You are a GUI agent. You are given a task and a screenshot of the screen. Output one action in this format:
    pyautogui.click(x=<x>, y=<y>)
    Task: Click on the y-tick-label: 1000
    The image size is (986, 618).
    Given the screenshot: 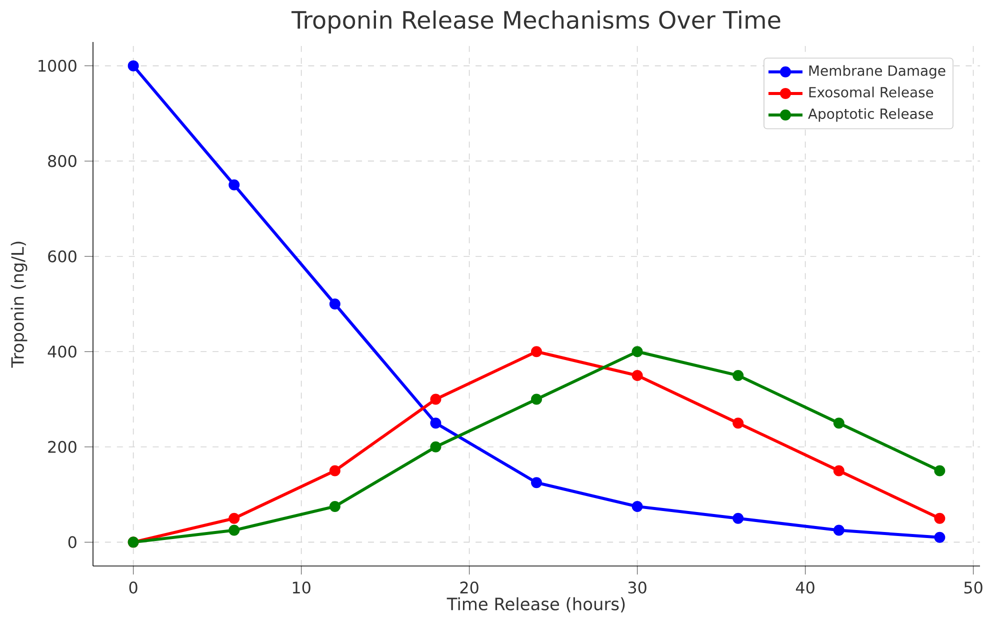 What is the action you would take?
    pyautogui.click(x=57, y=66)
    